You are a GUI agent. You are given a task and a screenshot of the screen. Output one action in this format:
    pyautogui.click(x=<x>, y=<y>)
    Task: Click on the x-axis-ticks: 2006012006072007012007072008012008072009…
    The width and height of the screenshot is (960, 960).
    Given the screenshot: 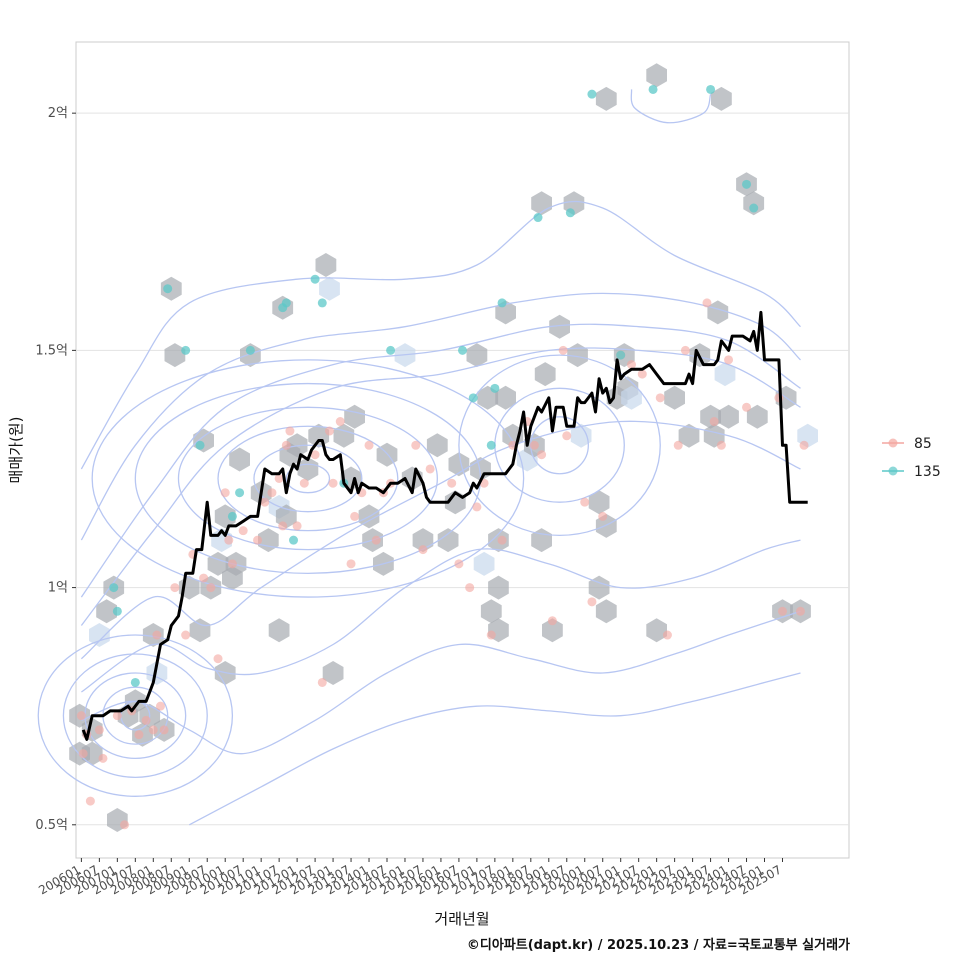 What is the action you would take?
    pyautogui.click(x=410, y=878)
    